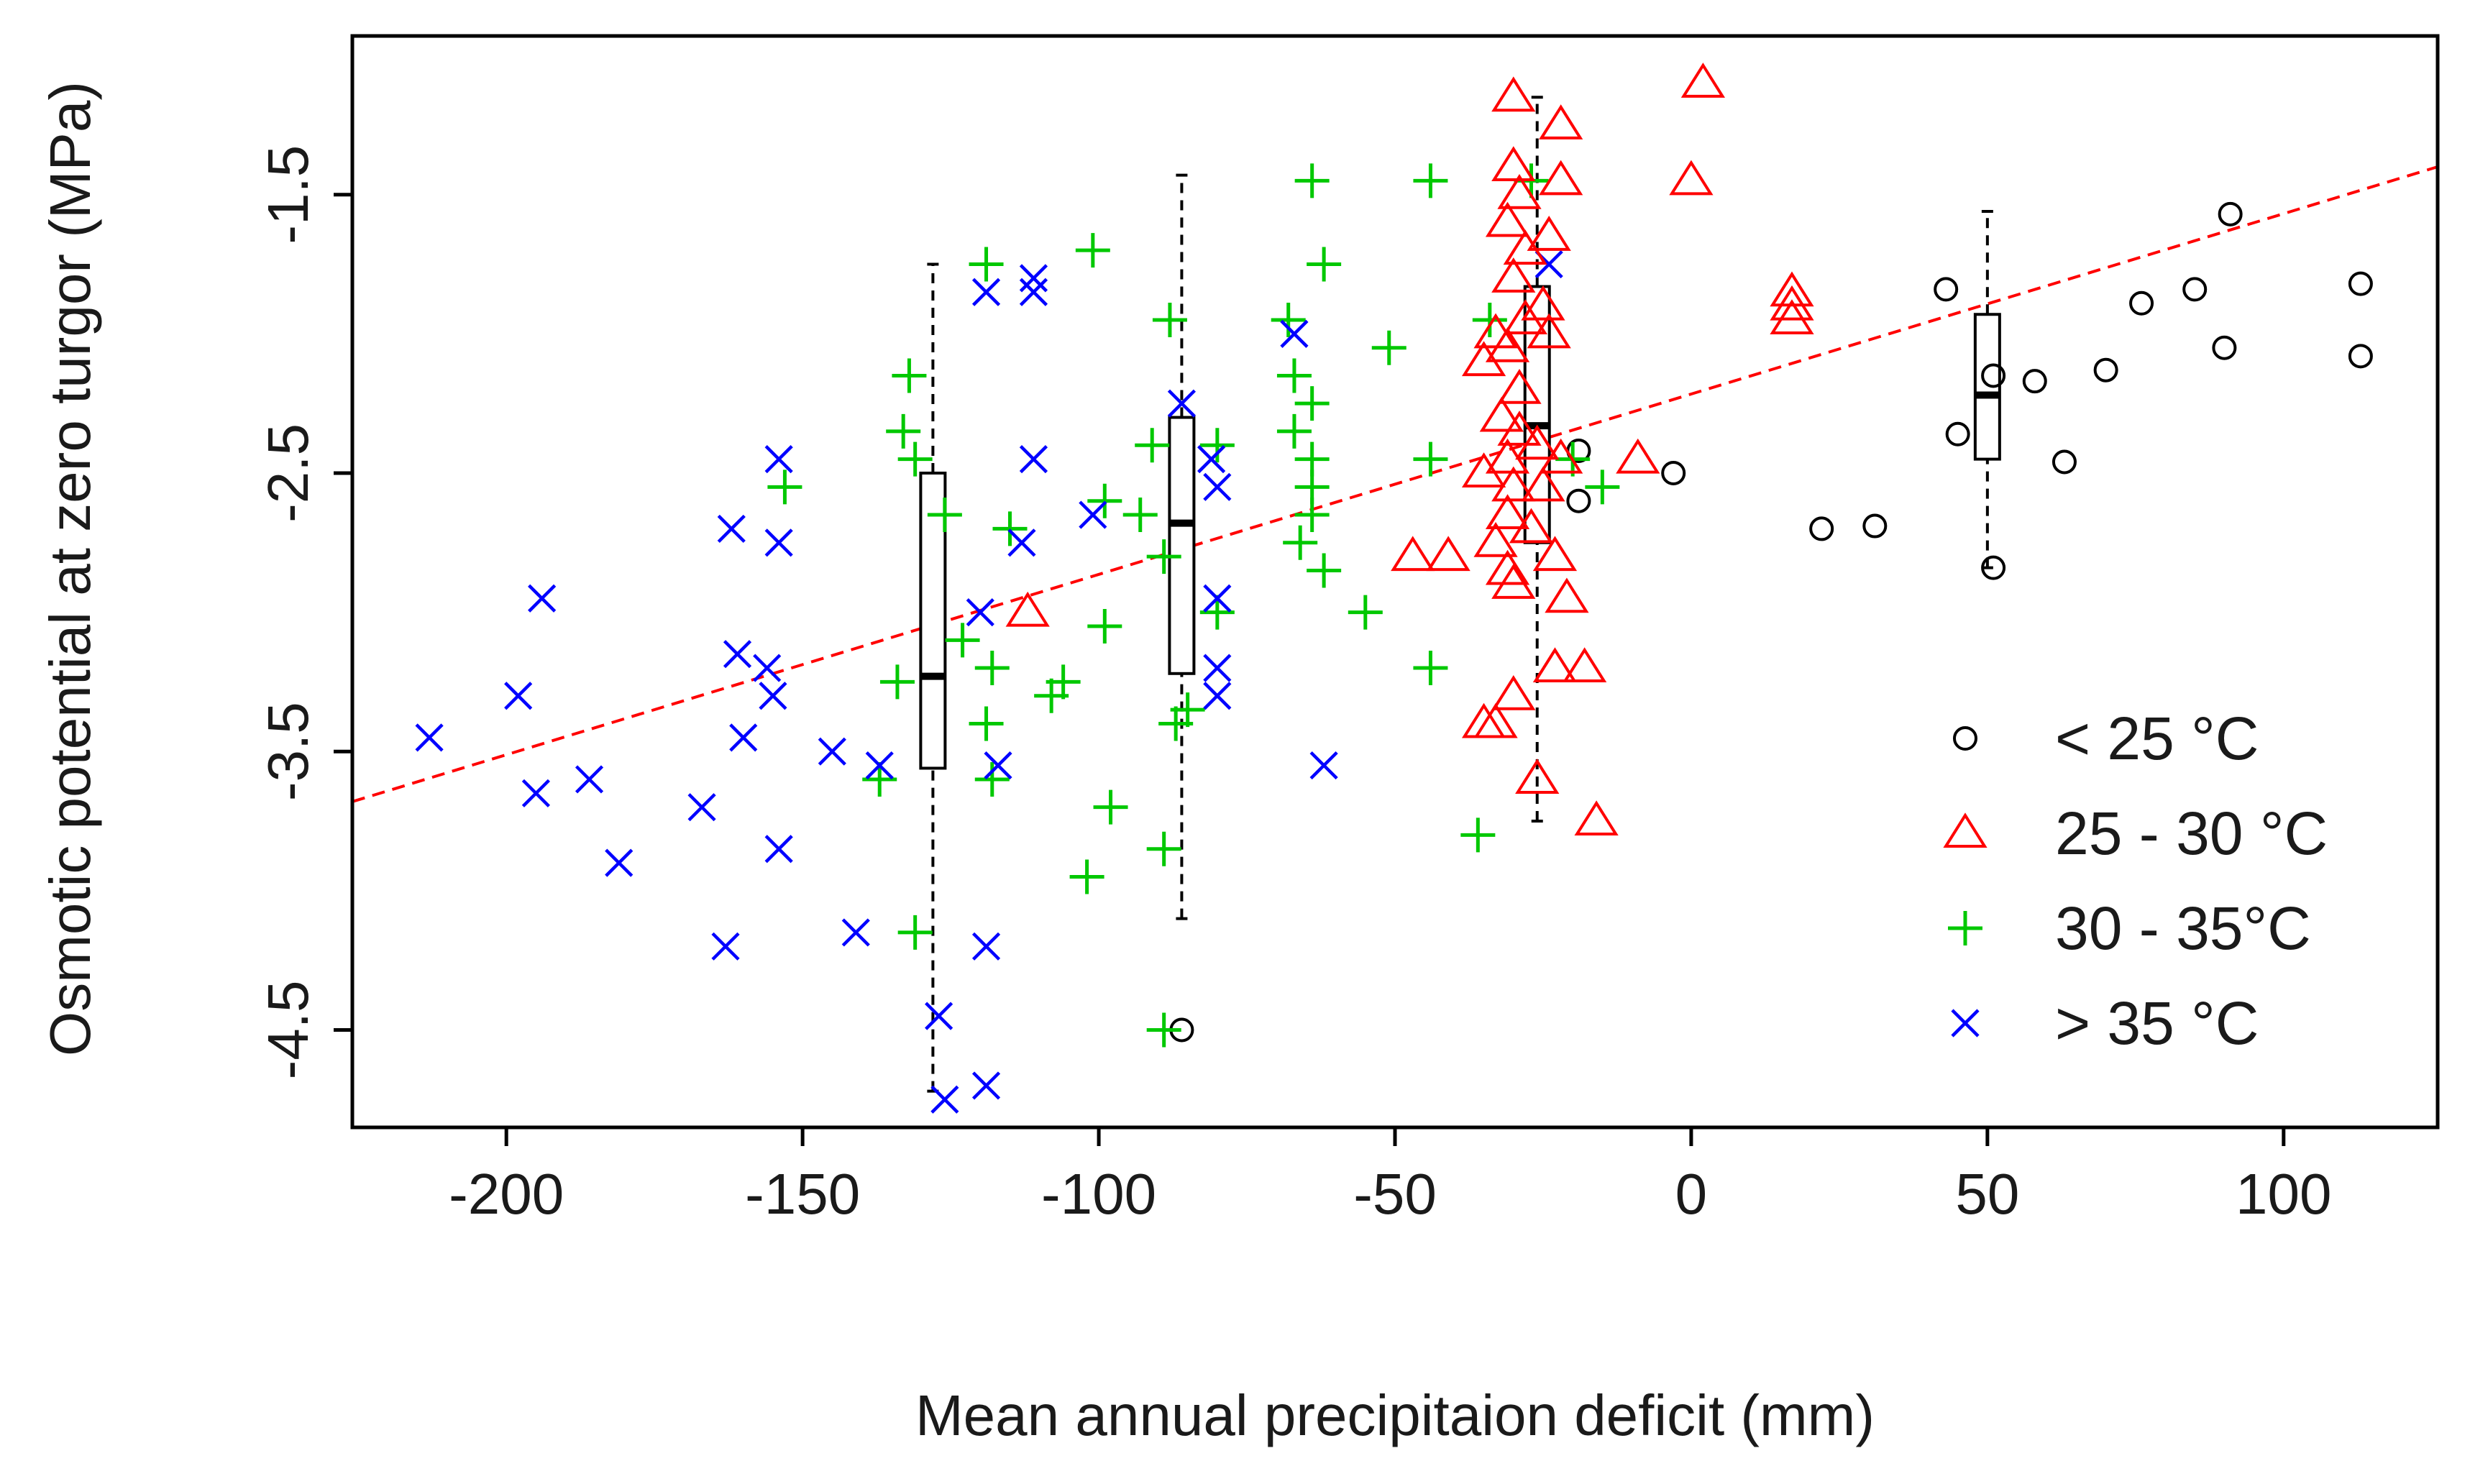  Describe the element at coordinates (1965, 1023) in the screenshot. I see `legend-marker-gt35` at that location.